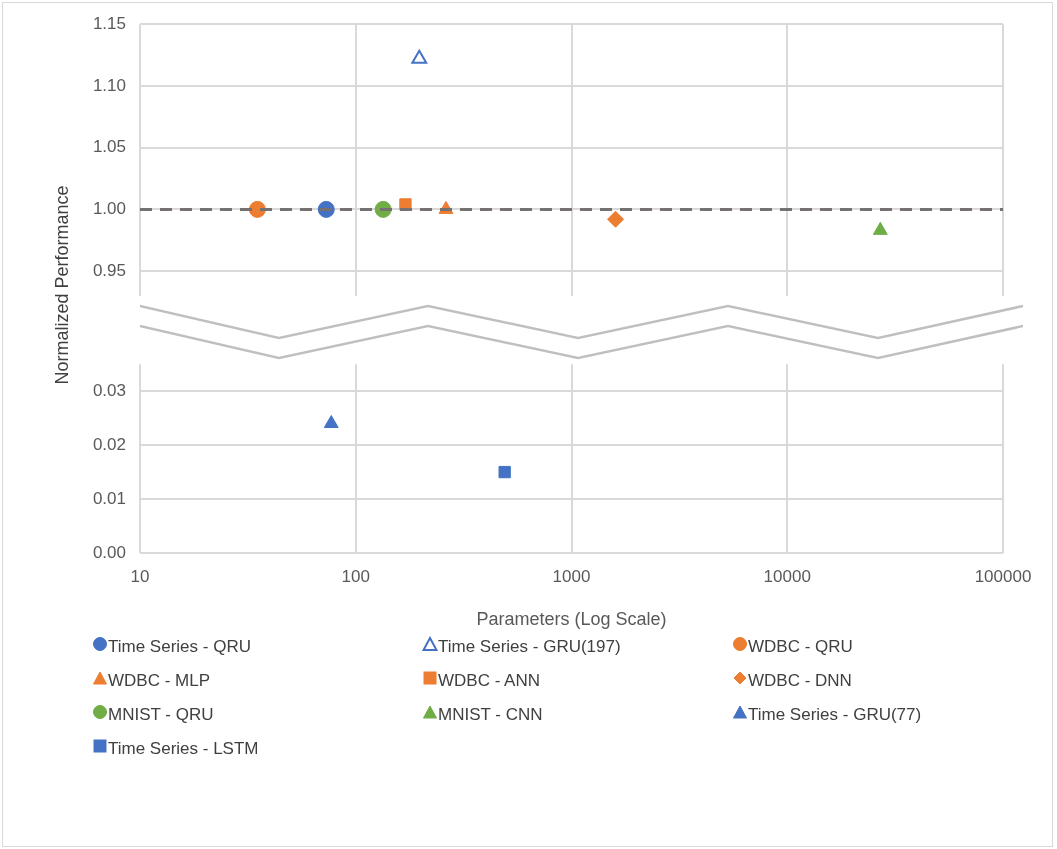 The image size is (1057, 849). I want to click on legend-label: WDBC - MLP, so click(159, 680).